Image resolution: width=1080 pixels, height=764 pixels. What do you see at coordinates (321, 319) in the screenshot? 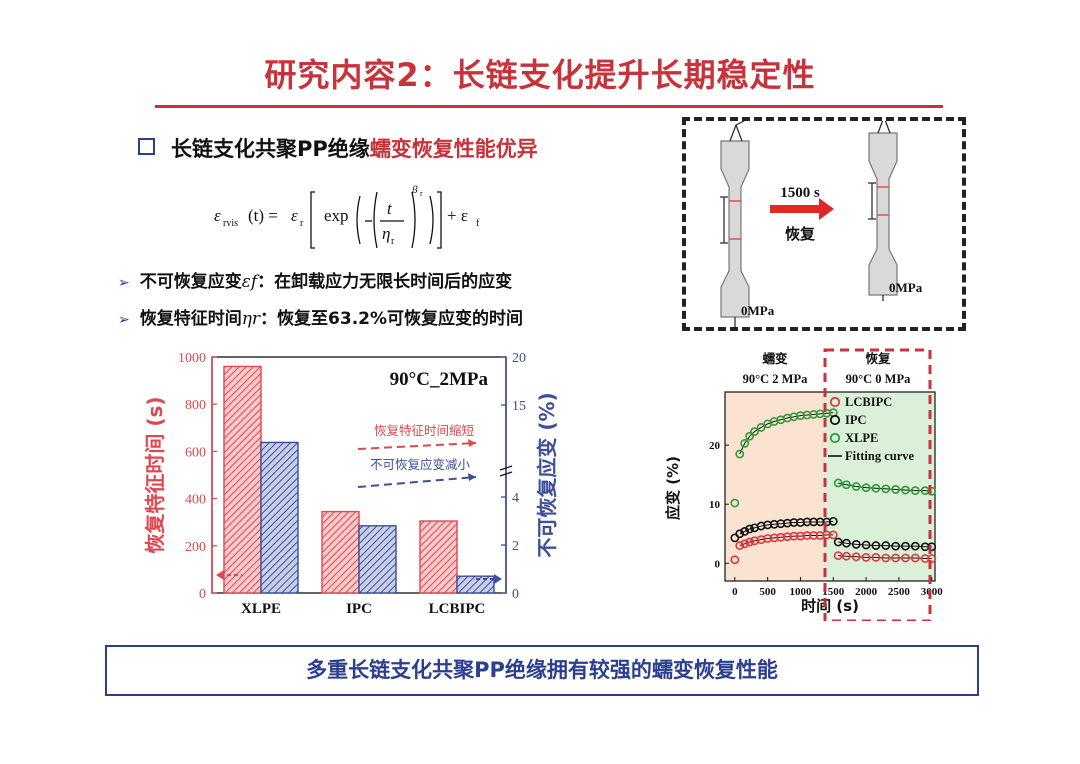
I see `bullet-recovery-time: ➢ 恢复特征时间ηr：恢复至63.2%可恢复应变的时间` at bounding box center [321, 319].